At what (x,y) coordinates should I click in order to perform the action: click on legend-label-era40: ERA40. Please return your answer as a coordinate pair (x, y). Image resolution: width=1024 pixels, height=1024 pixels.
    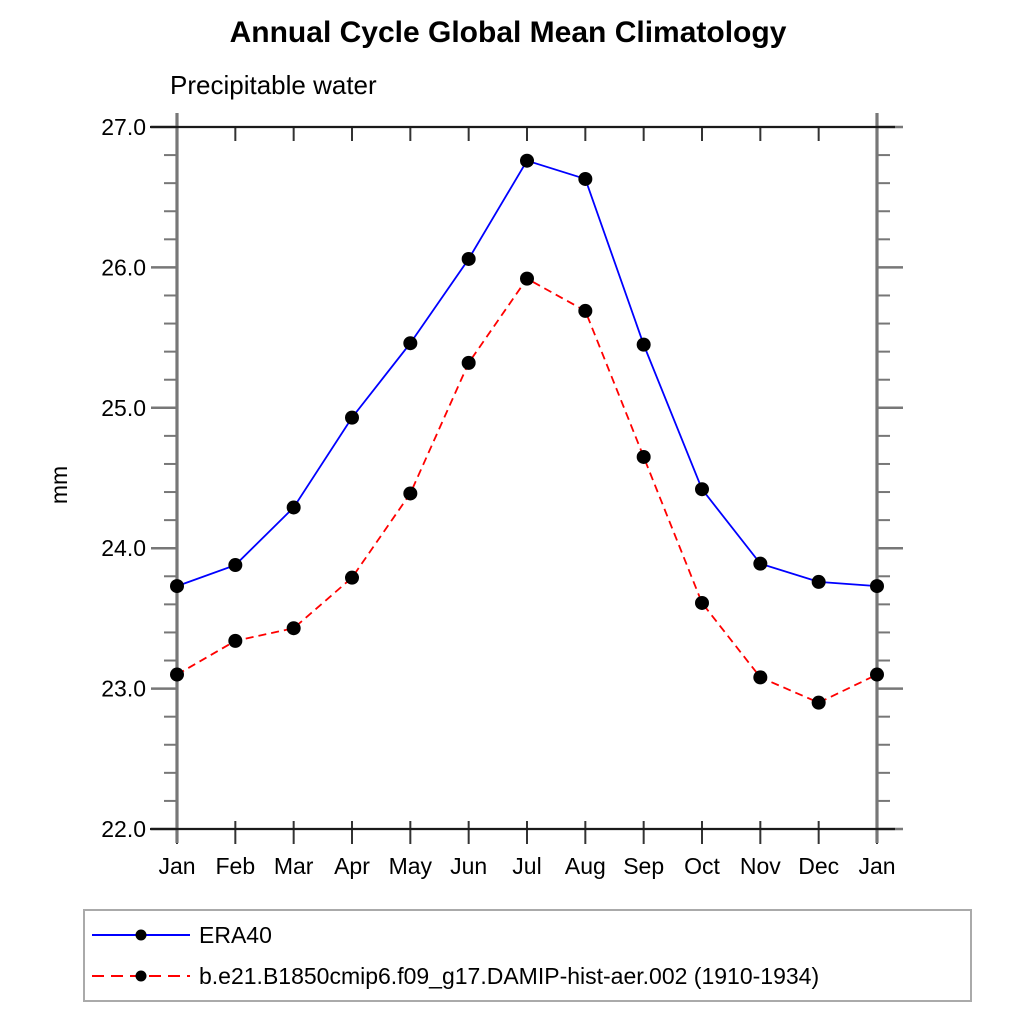
    Looking at the image, I should click on (235, 934).